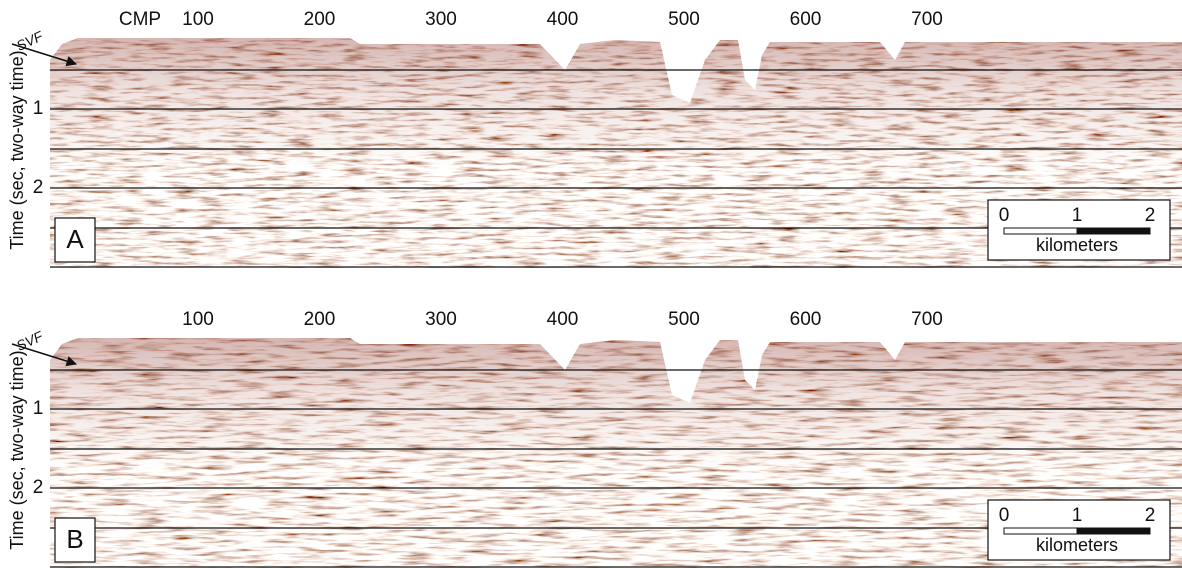 This screenshot has height=568, width=1182. I want to click on panel-letter: A, so click(75, 239).